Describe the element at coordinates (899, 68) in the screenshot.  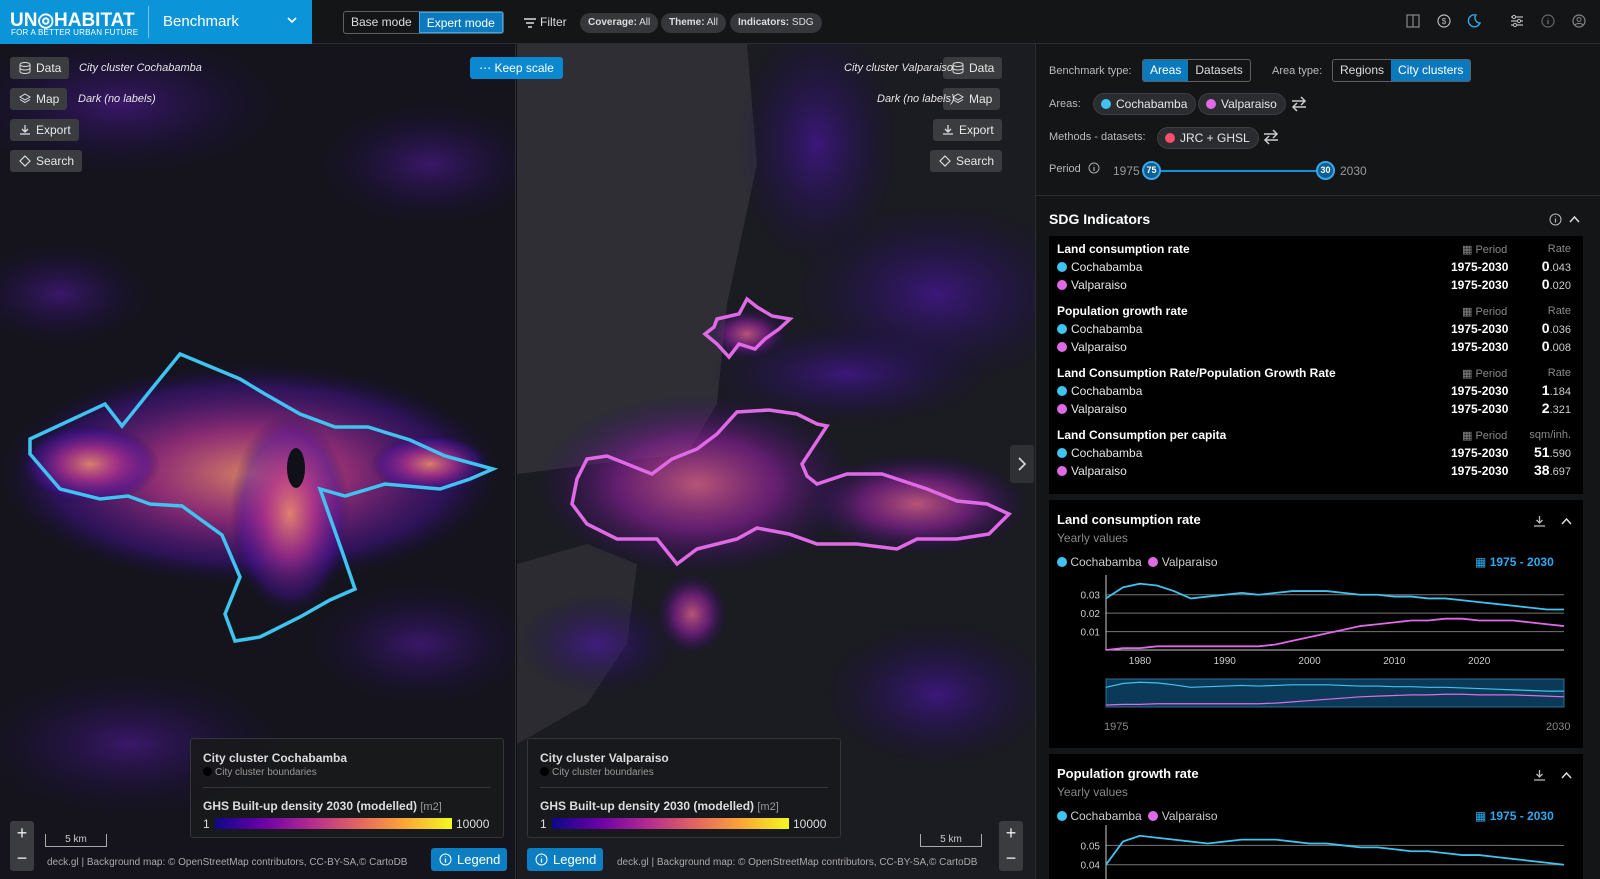
I see `area-label: City cluster Valparaiso` at that location.